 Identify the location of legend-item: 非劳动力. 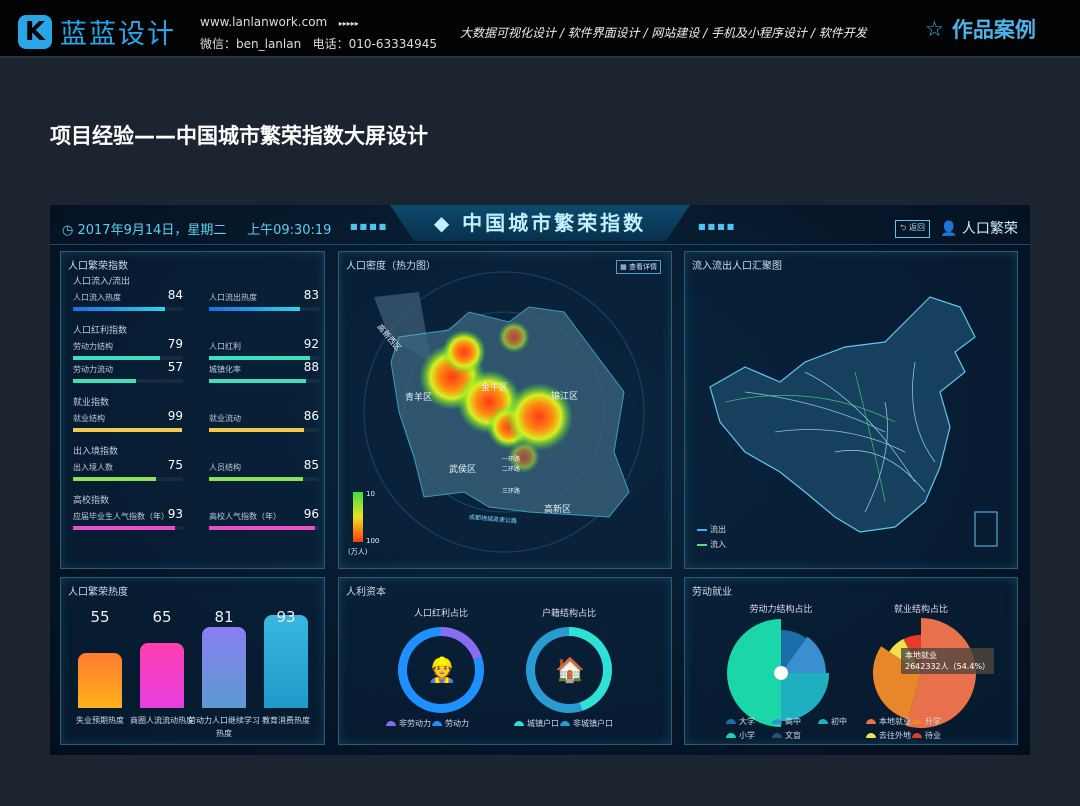
(408, 723).